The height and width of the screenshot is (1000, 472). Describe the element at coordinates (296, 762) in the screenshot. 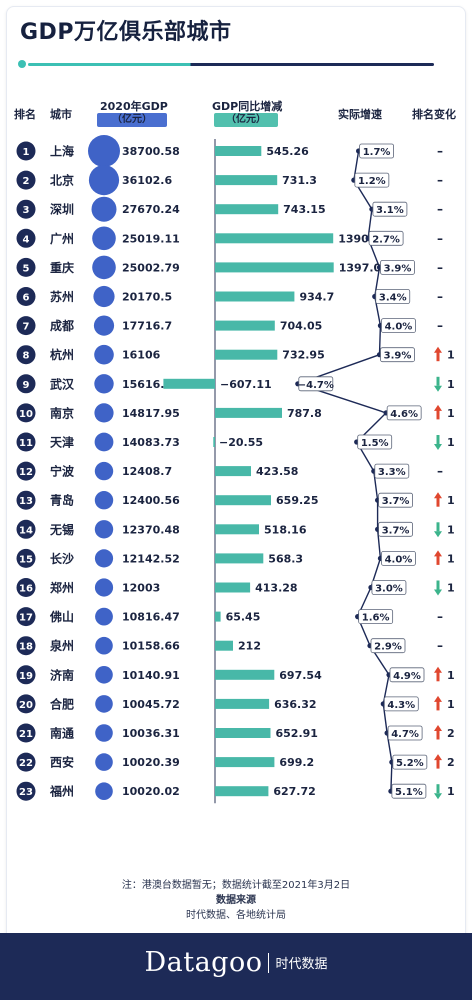

I see `change-value-label: 699.2` at that location.